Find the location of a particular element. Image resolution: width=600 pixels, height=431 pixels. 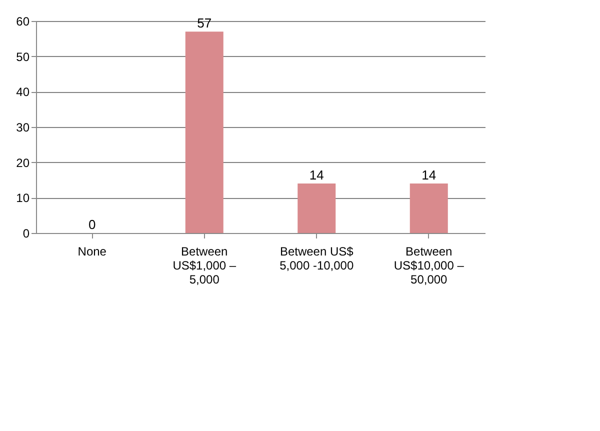

y-tick-label: 0 is located at coordinates (26, 233).